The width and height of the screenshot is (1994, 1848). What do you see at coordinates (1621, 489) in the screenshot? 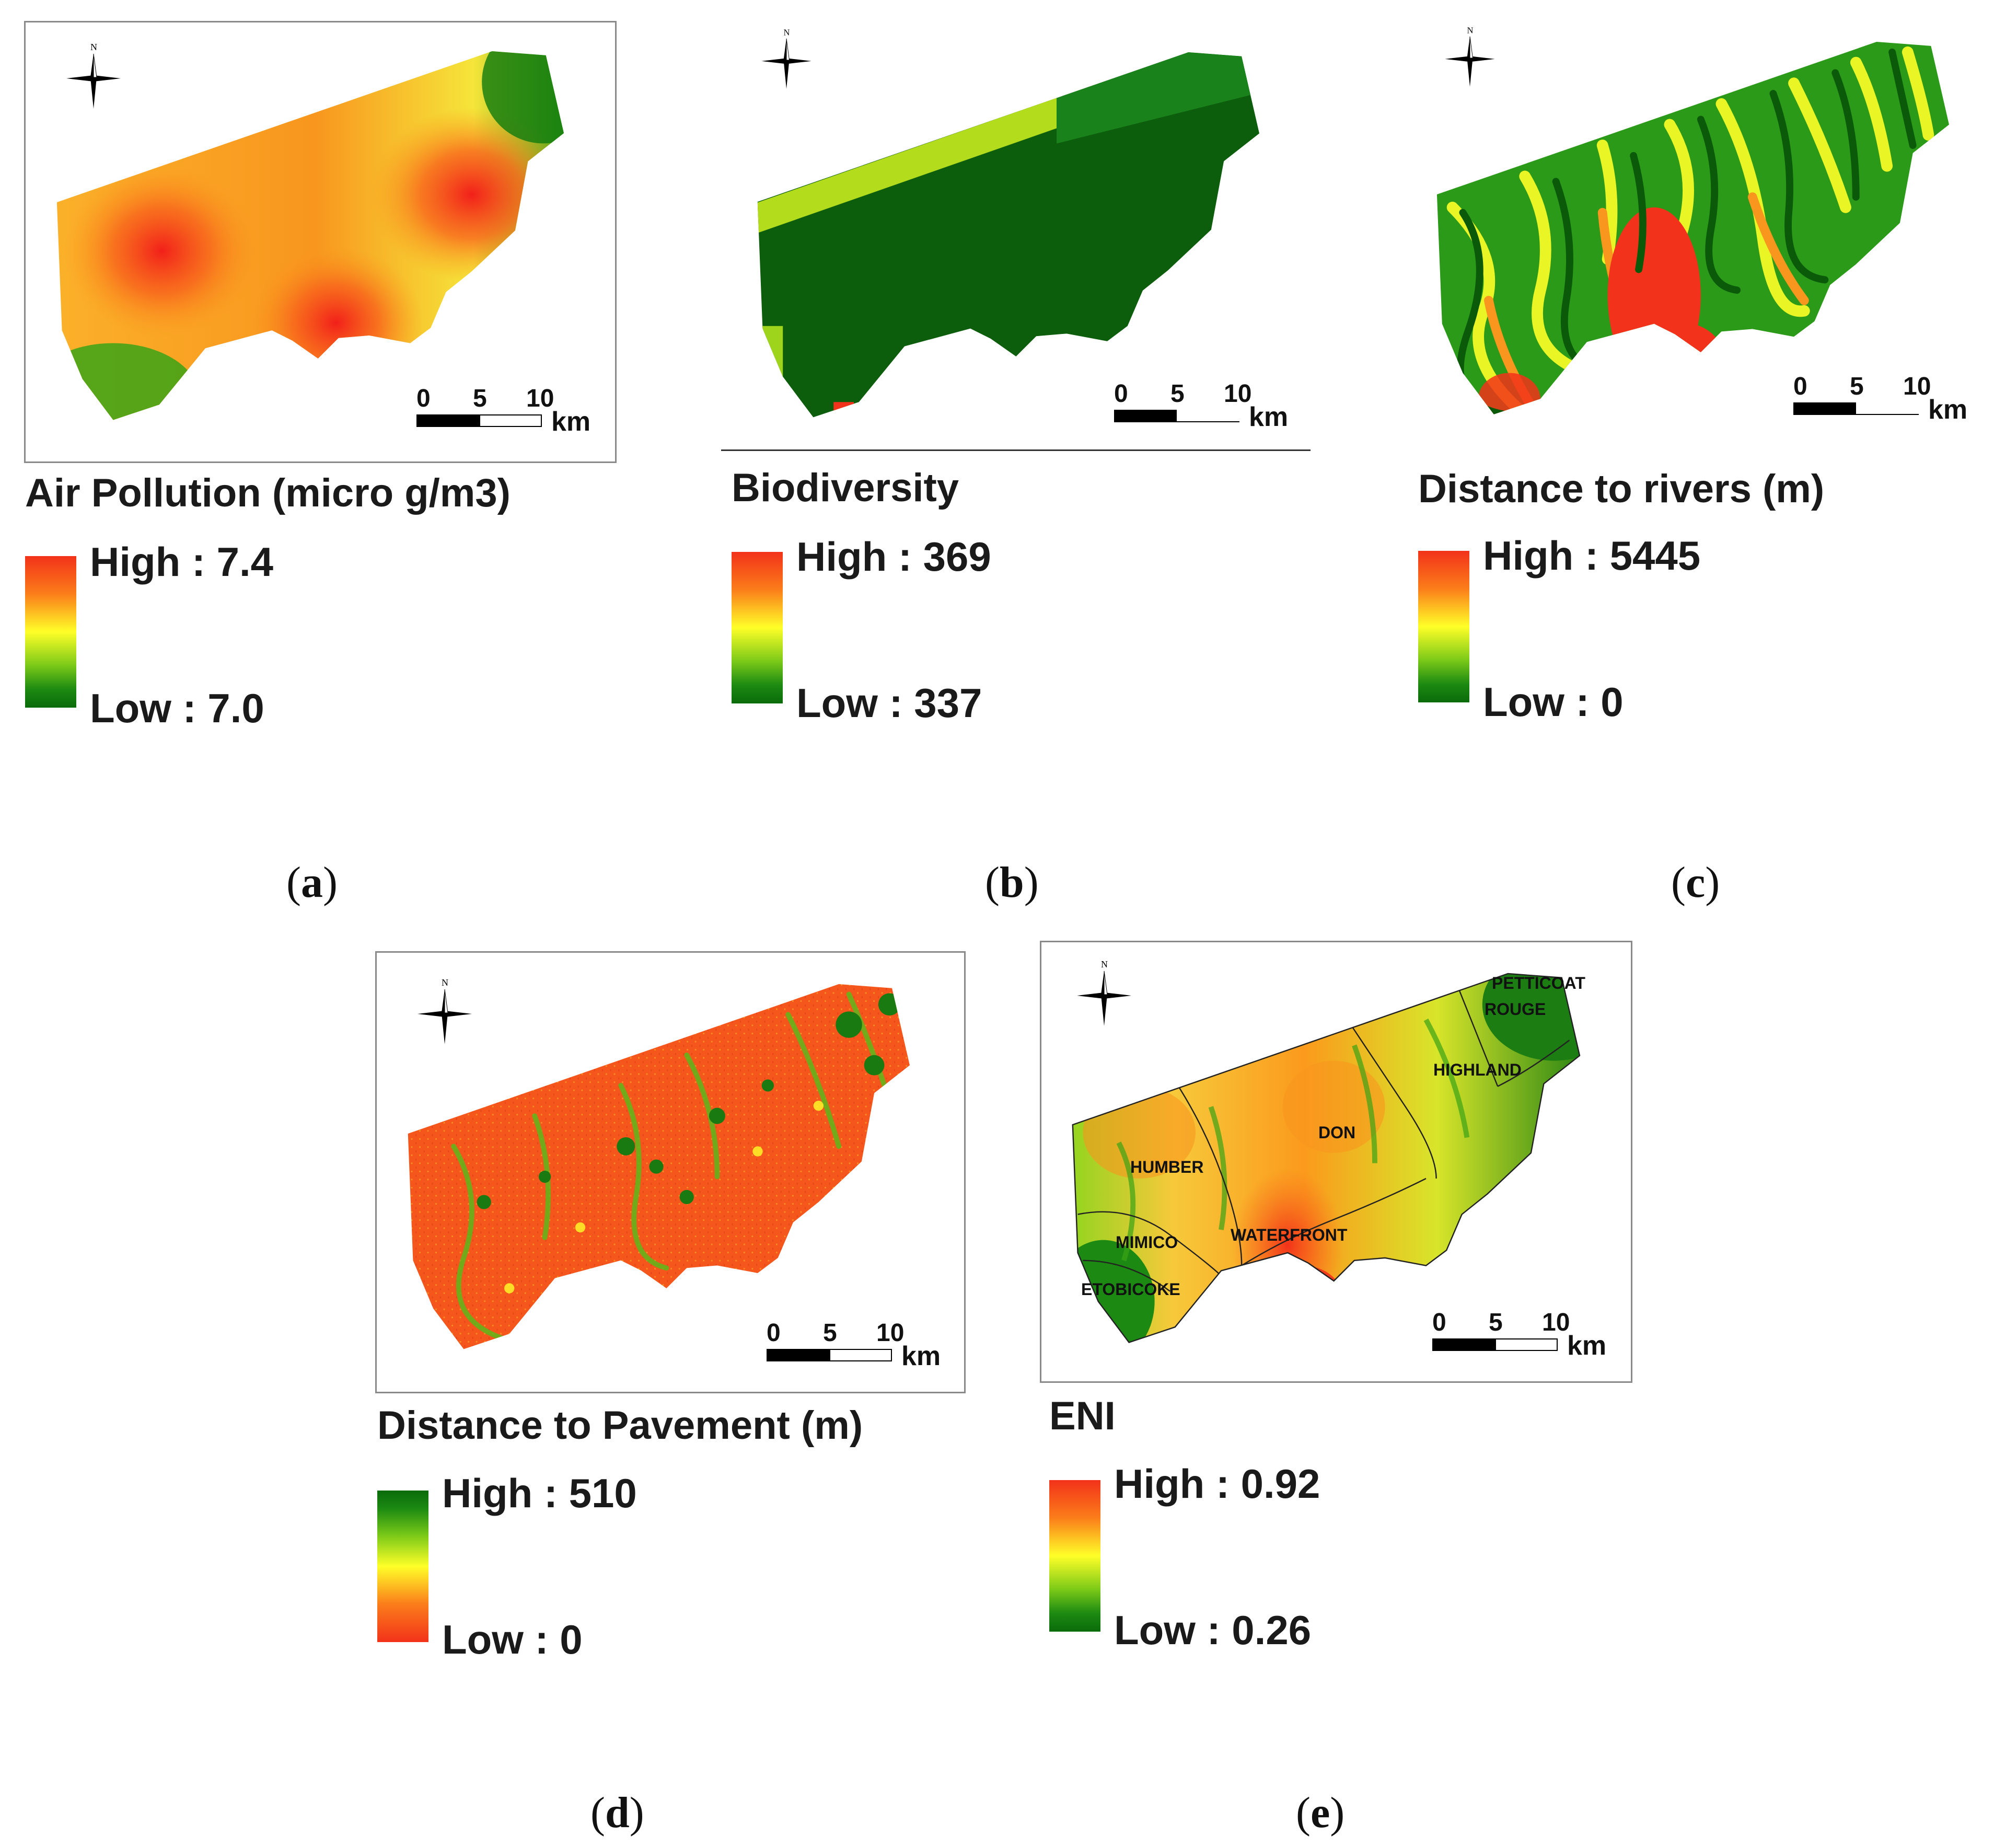
I see `map-title: Distance to rivers (m)` at bounding box center [1621, 489].